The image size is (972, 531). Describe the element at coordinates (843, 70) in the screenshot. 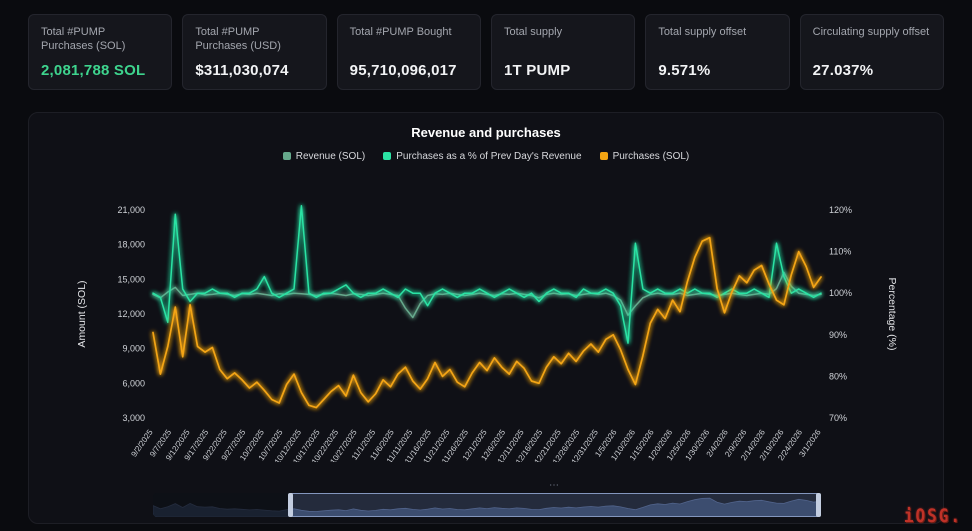

I see `stat-value: 27.037%` at that location.